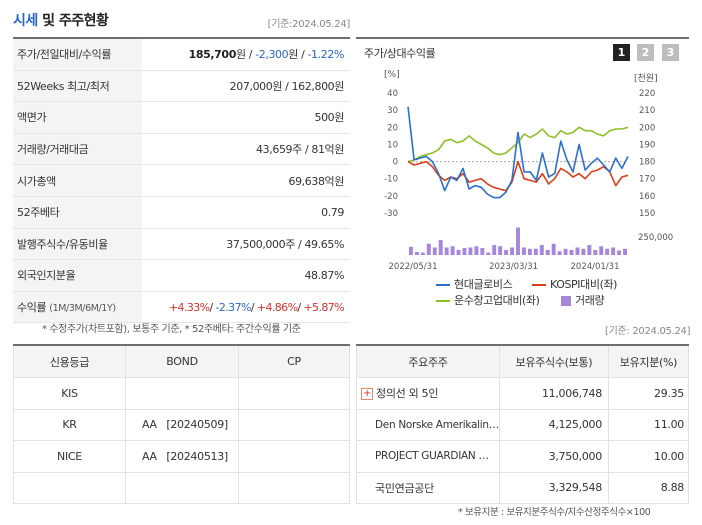  What do you see at coordinates (246, 212) in the screenshot?
I see `beta-value: 0.79` at bounding box center [246, 212].